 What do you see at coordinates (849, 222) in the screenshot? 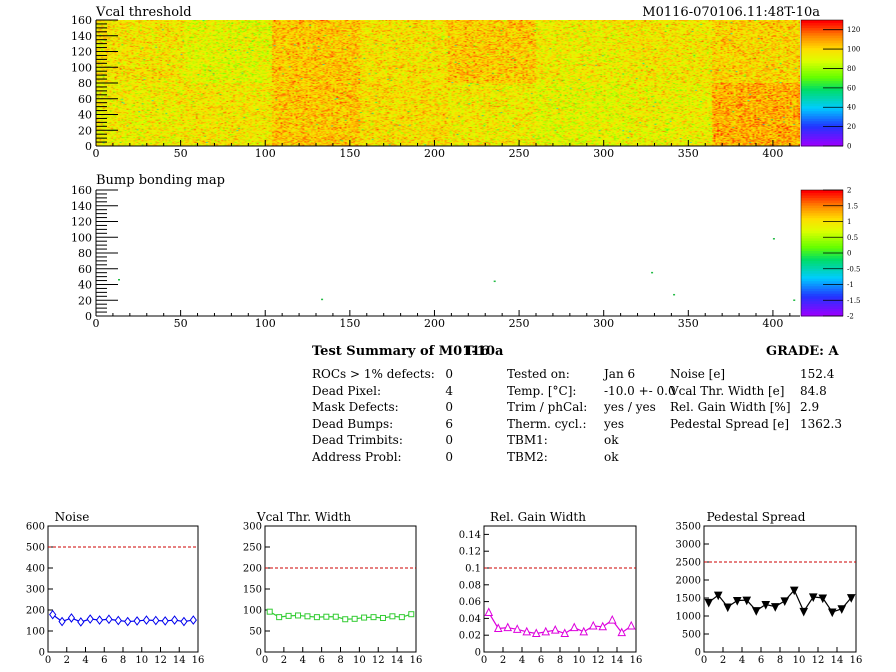
I see `color-scale-label: 1` at bounding box center [849, 222].